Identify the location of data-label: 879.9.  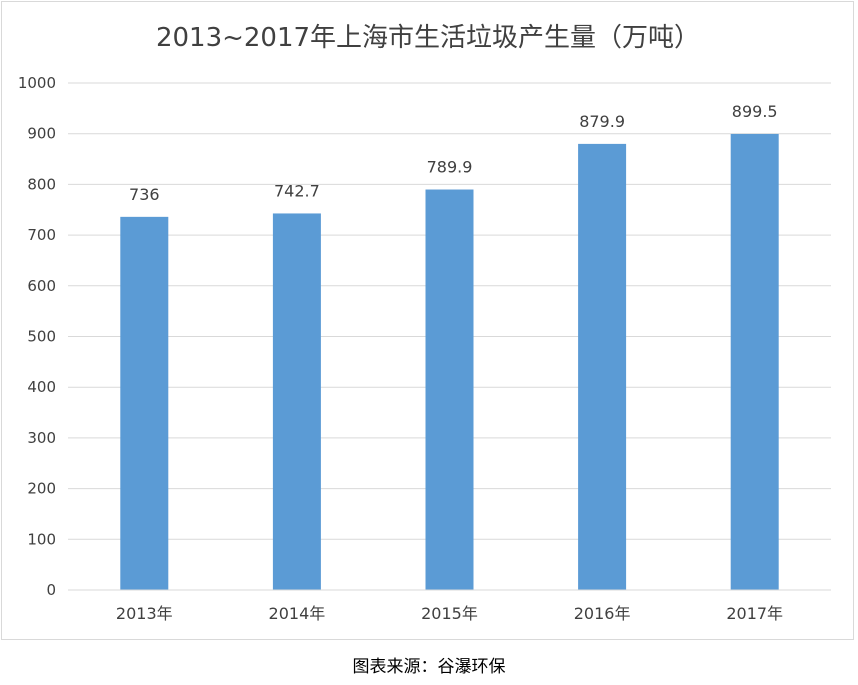
(602, 121).